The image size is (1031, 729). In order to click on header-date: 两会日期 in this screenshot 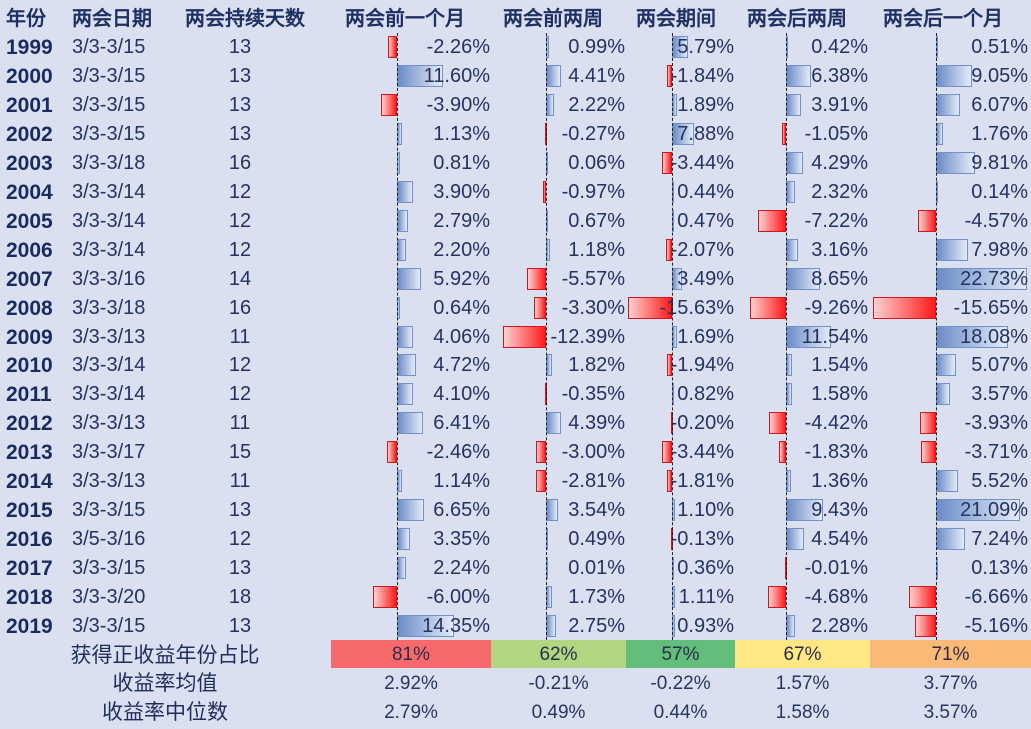, I will do `click(112, 18)`.